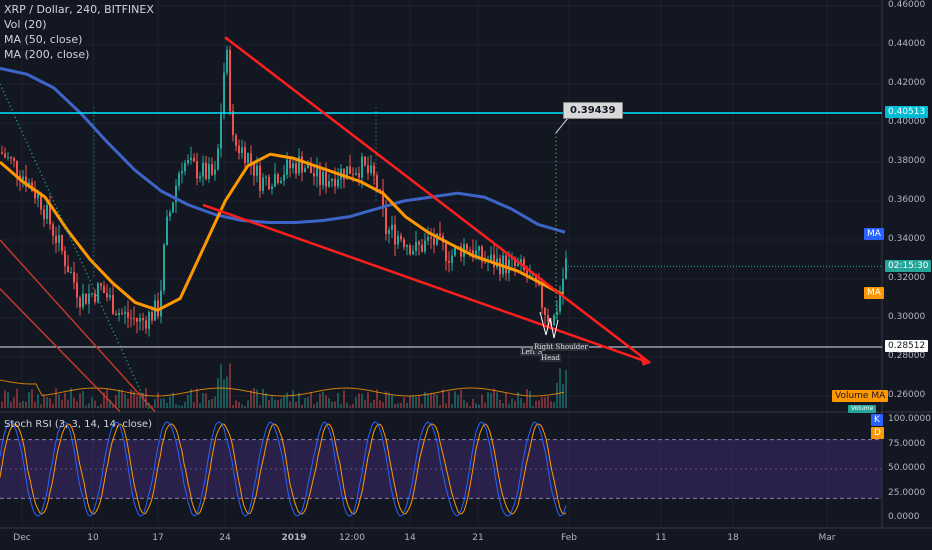 Image resolution: width=932 pixels, height=550 pixels. I want to click on head-label: Head, so click(550, 358).